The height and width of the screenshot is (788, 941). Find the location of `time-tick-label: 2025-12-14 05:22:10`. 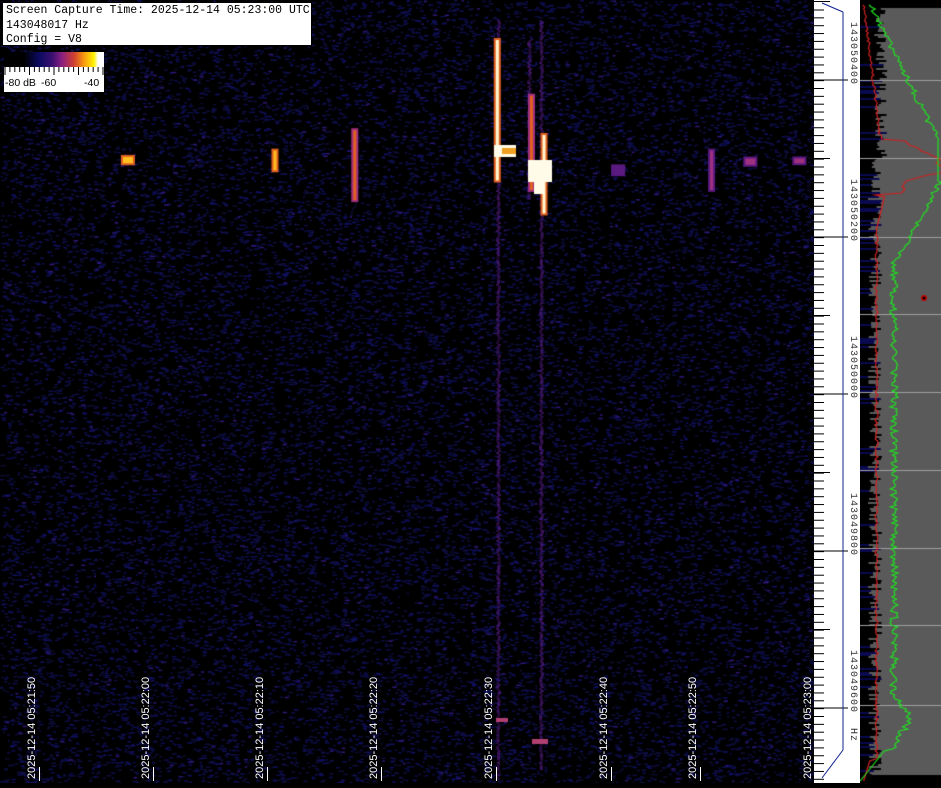

time-tick-label: 2025-12-14 05:22:10 is located at coordinates (260, 727).